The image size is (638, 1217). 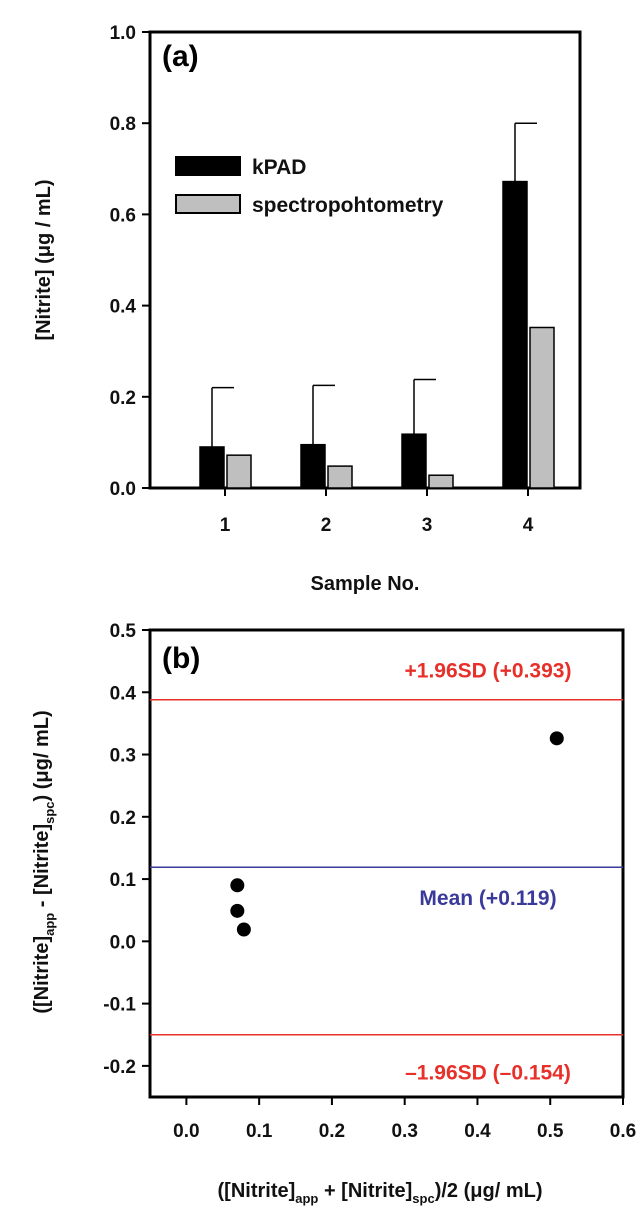 I want to click on x-tick-label: 0.2, so click(x=332, y=1131).